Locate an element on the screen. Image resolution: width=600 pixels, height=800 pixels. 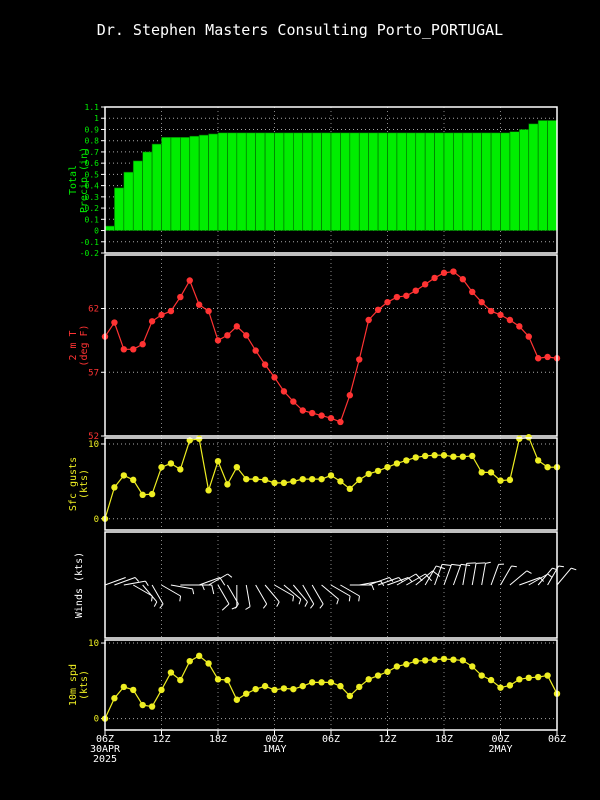
y-axis-label: Winds (kts) is located at coordinates (79, 585).